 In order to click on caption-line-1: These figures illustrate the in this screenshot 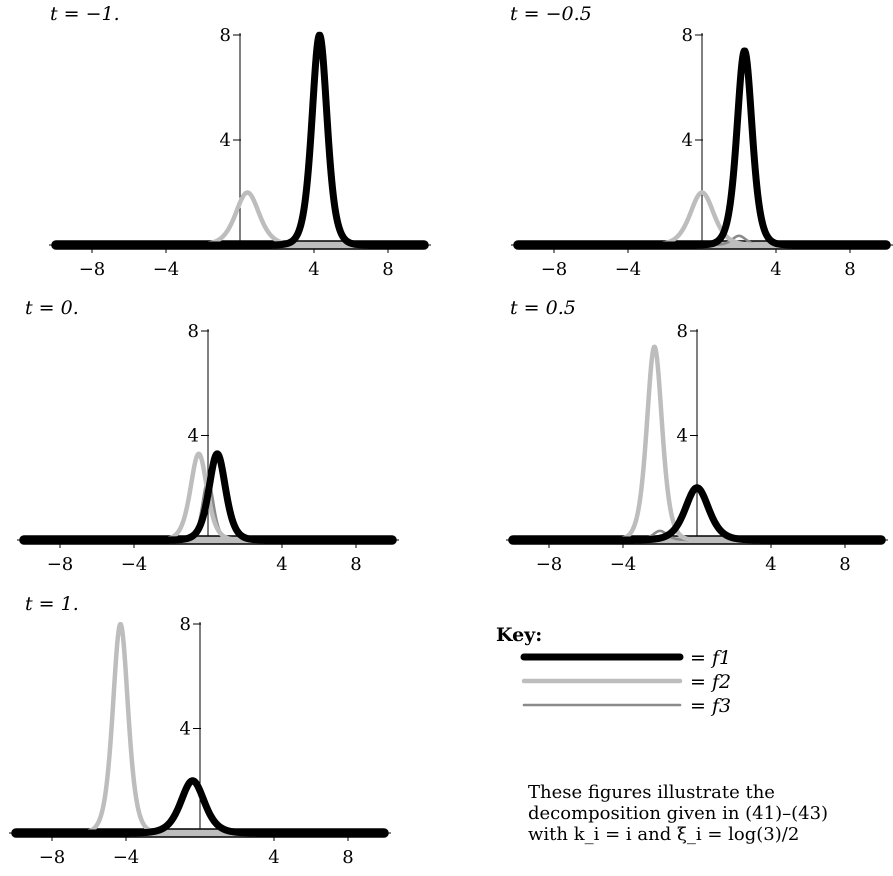, I will do `click(651, 792)`.